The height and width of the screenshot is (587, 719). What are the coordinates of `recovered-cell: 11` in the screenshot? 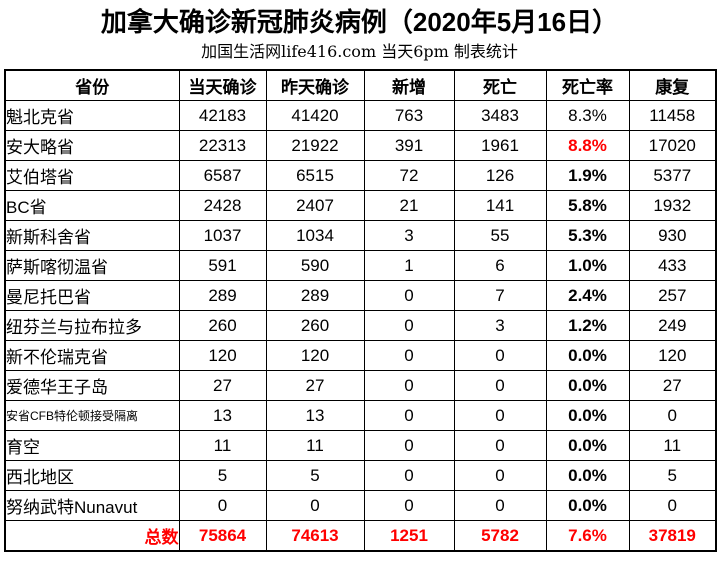 It's located at (672, 445).